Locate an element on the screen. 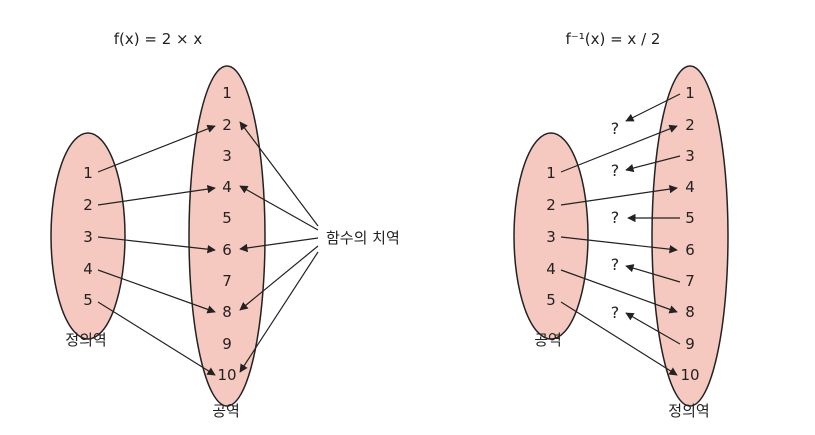 Image resolution: width=815 pixels, height=435 pixels. left-domain-set is located at coordinates (88, 236).